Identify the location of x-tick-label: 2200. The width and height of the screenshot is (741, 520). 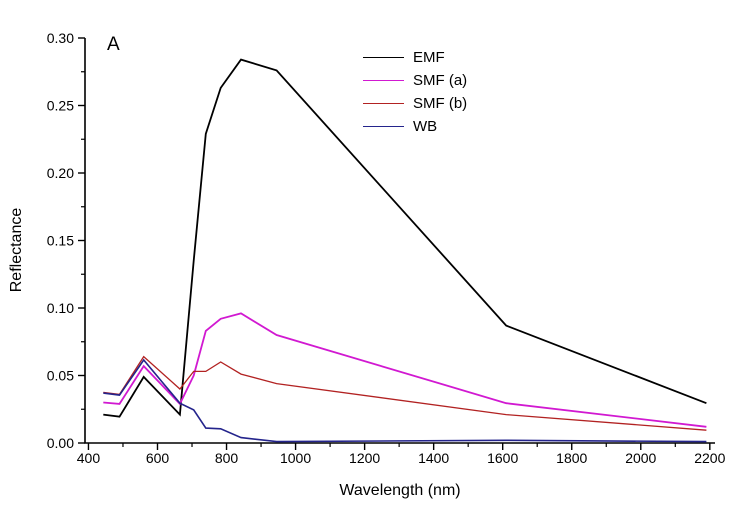
(709, 458).